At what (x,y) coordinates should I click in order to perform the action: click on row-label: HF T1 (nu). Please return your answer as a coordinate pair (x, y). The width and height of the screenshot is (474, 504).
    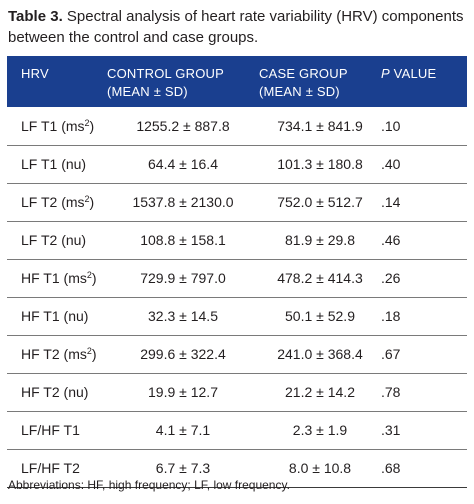
    Looking at the image, I should click on (57, 316).